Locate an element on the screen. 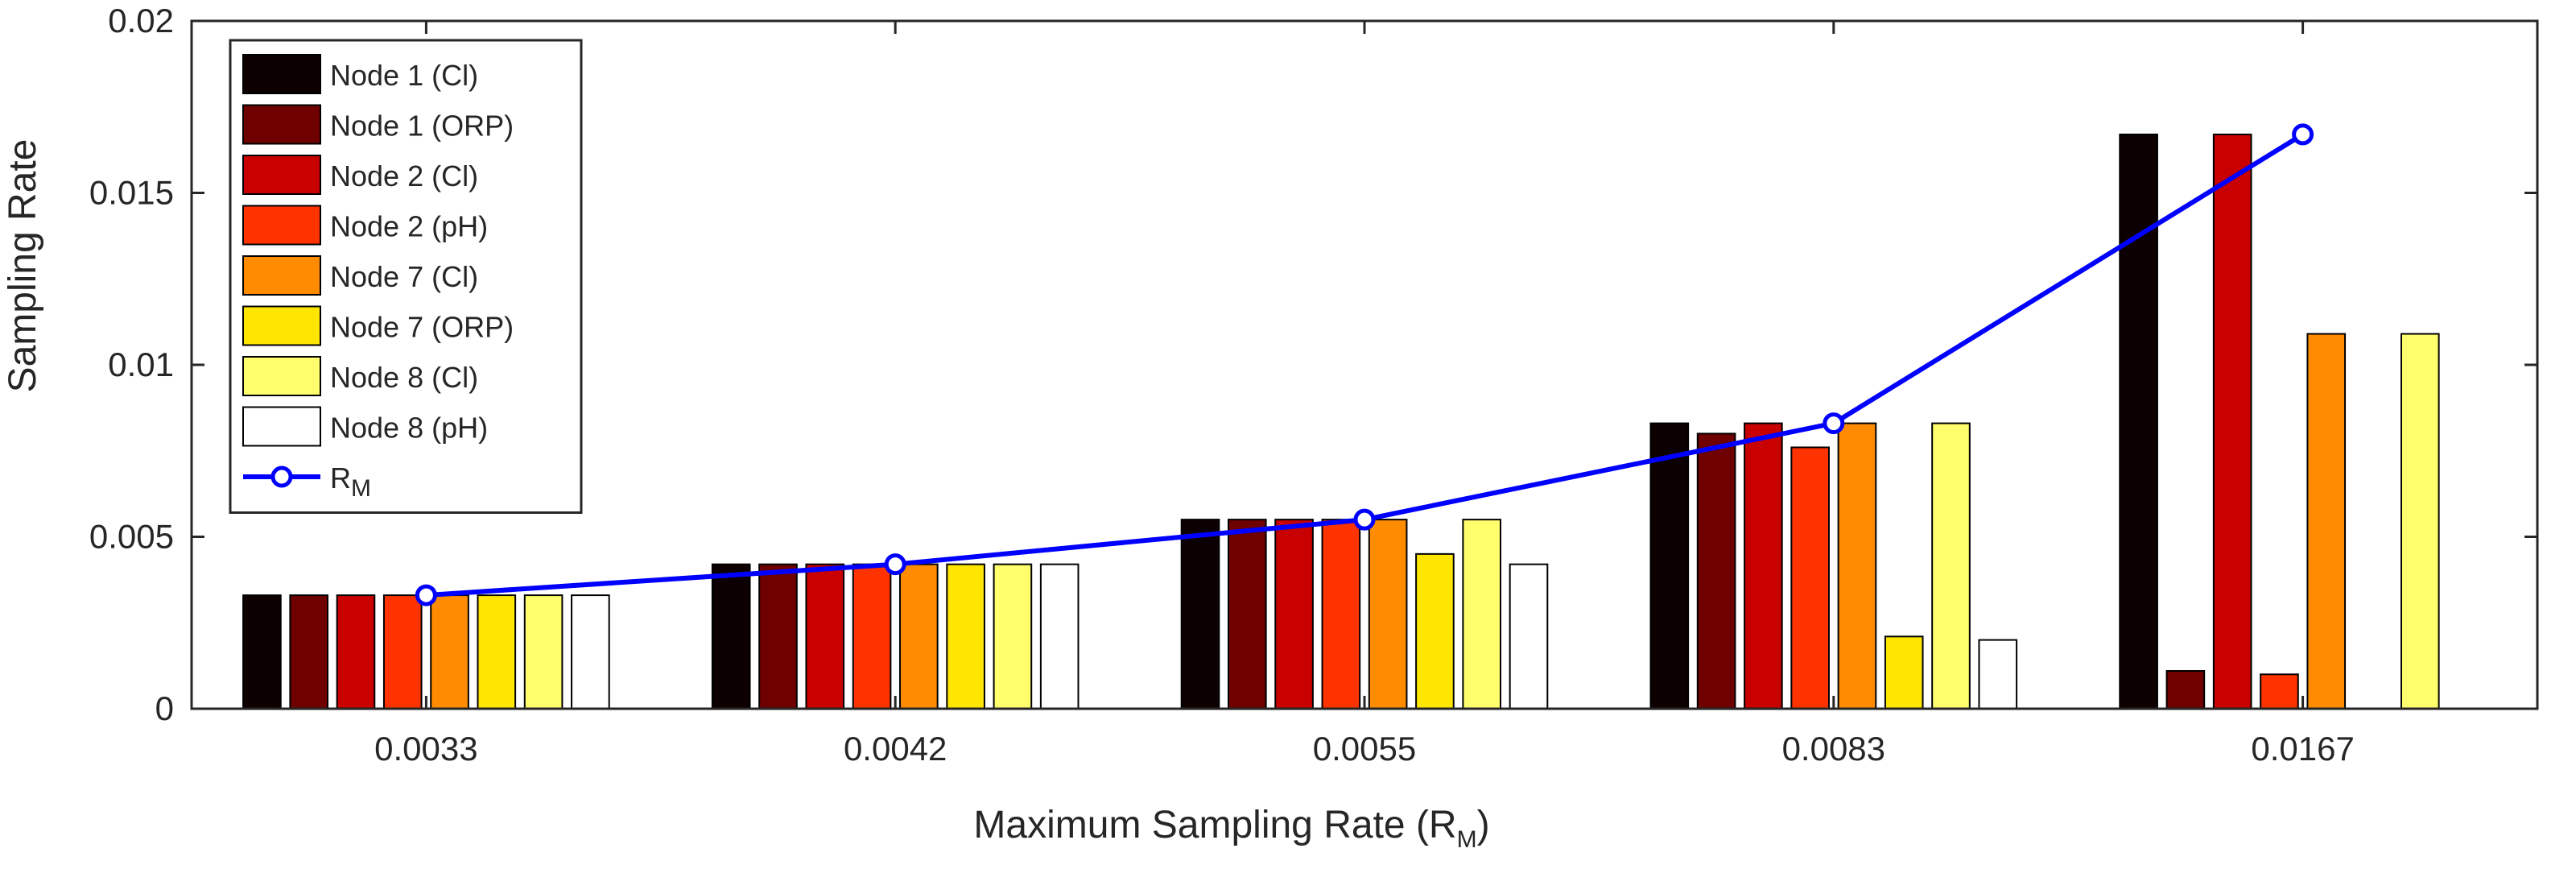 The image size is (2576, 869). y-tick-label: 0.01 is located at coordinates (141, 364).